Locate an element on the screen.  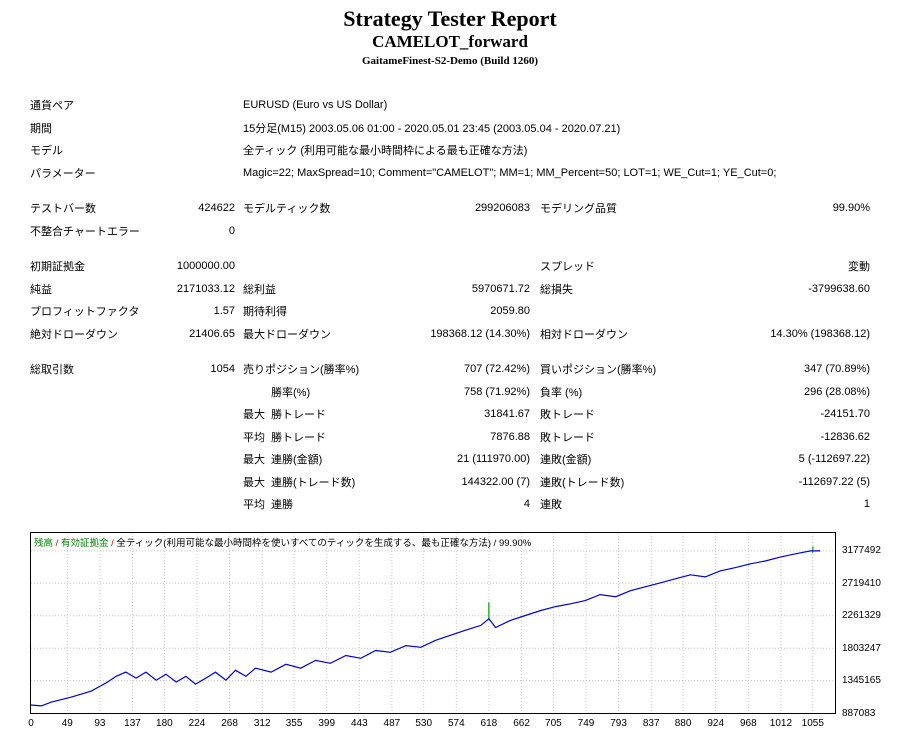
stat-value: EURUSD (Euro vs US Dollar) is located at coordinates (315, 105).